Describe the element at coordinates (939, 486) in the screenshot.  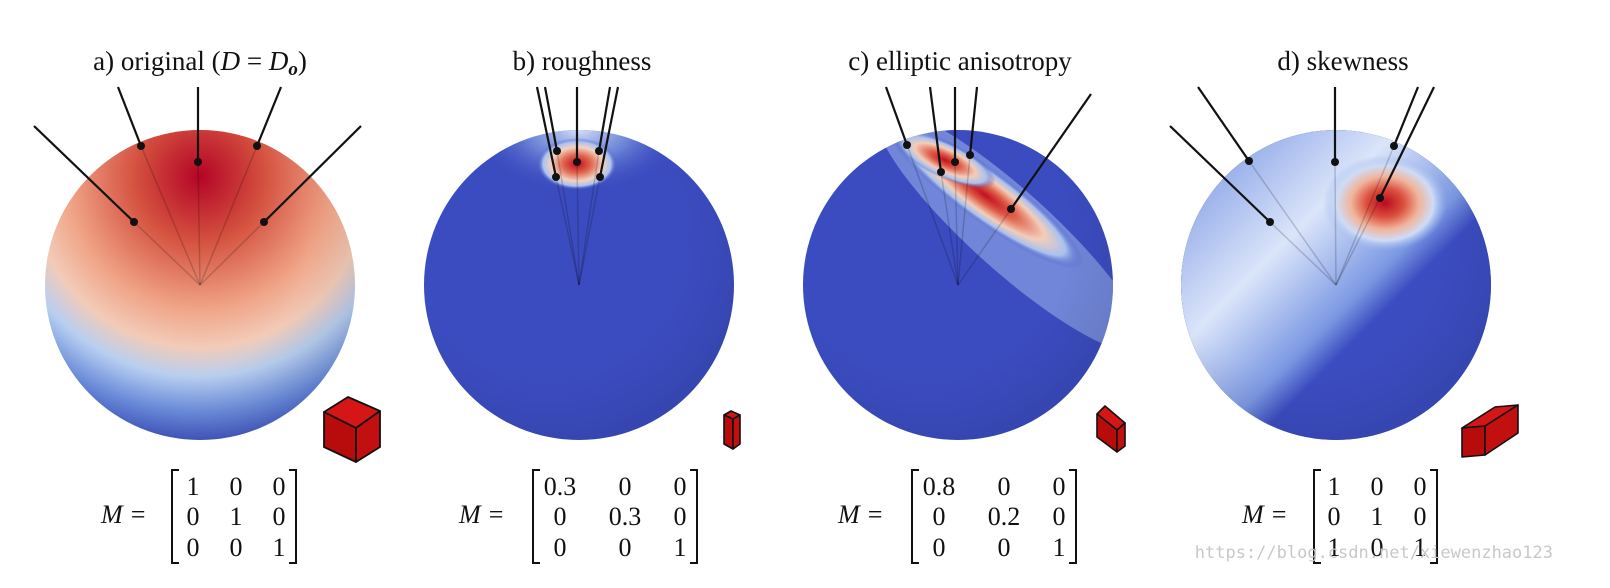
I see `svg-text: 0.8` at that location.